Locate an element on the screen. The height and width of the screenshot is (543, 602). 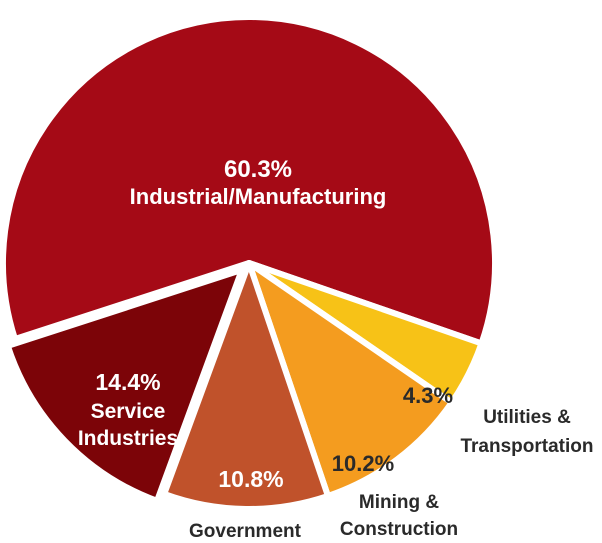
slice-value-label-government: 10.8% is located at coordinates (250, 479).